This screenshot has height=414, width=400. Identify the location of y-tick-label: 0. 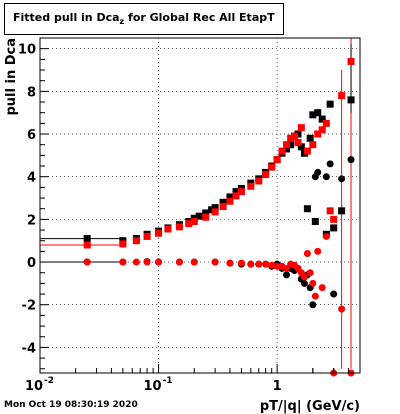
(31, 263).